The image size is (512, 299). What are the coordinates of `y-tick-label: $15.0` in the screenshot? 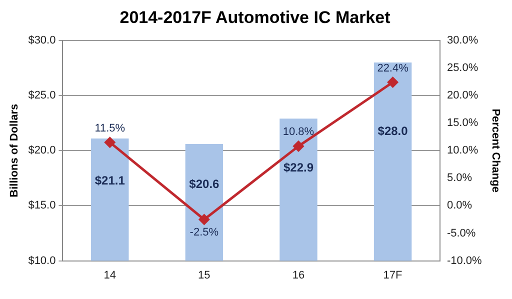 It's located at (42, 206).